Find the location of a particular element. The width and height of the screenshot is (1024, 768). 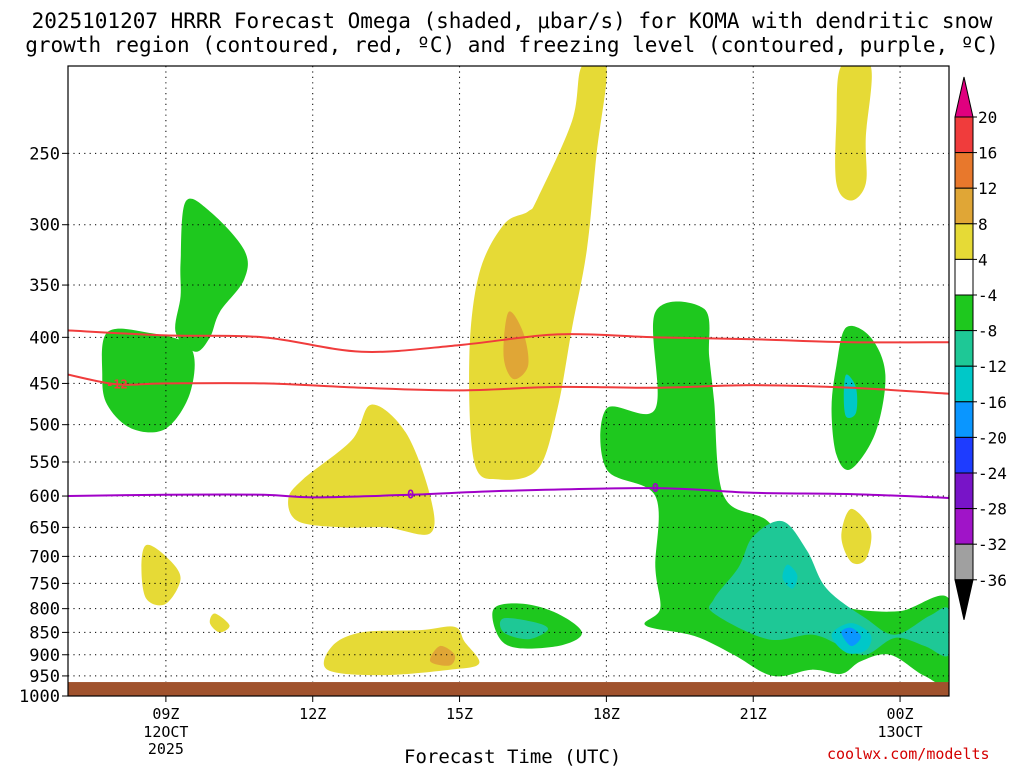

colorbar-label-10: -24 is located at coordinates (992, 473).